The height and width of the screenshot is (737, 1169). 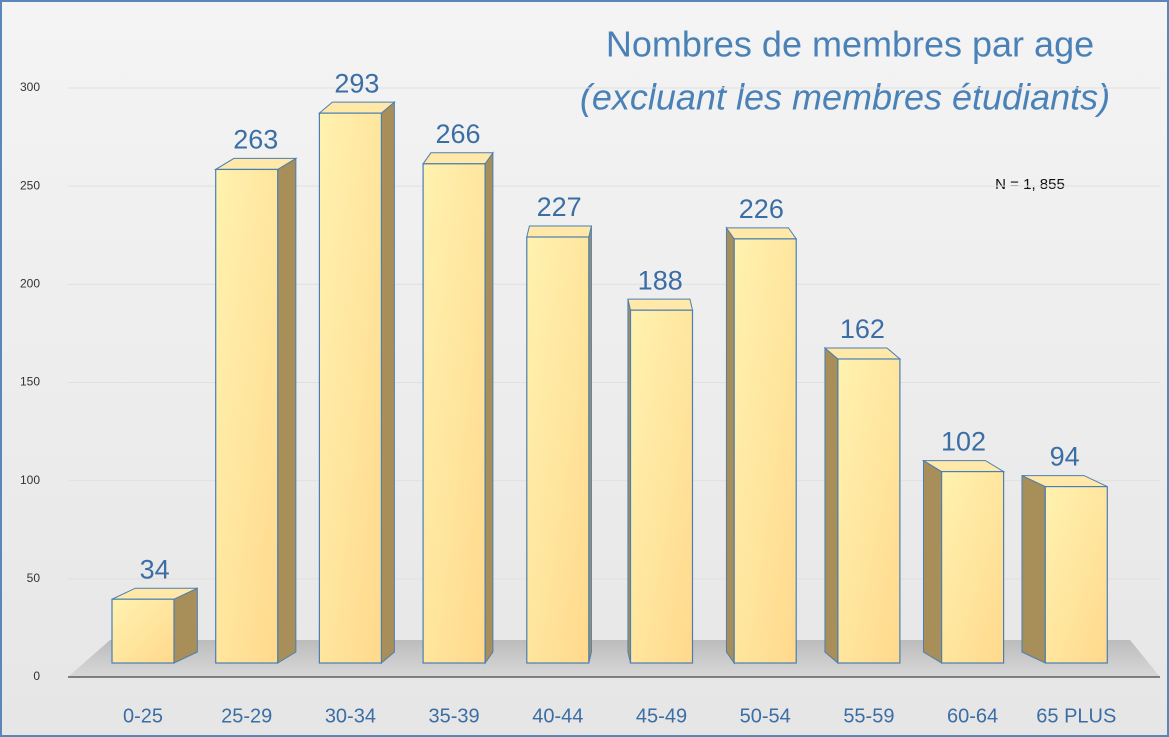 What do you see at coordinates (356, 83) in the screenshot?
I see `data-label: 293` at bounding box center [356, 83].